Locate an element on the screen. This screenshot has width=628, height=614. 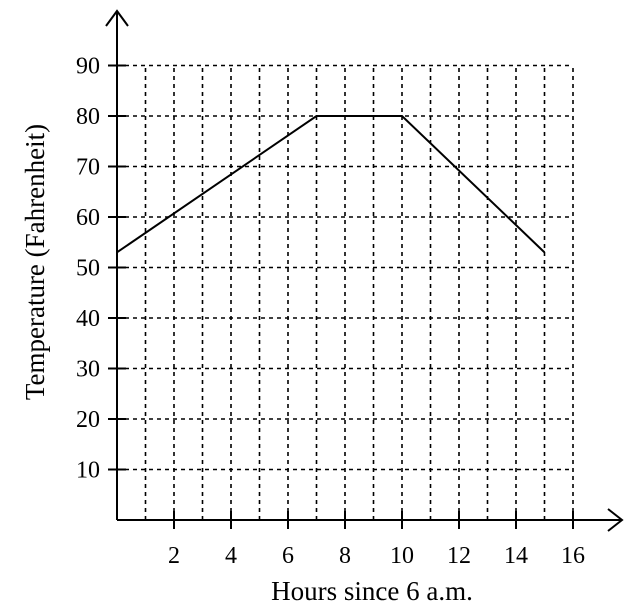
x-tick-label: 12 is located at coordinates (459, 556).